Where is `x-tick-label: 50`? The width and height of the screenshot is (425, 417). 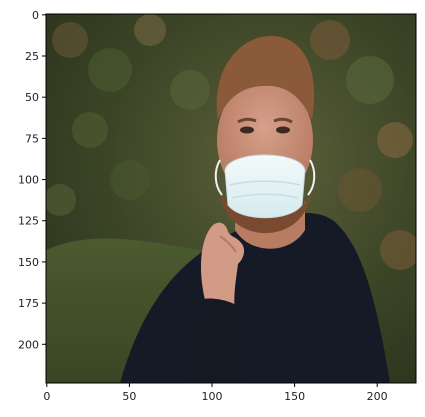 x-tick-label: 50 is located at coordinates (129, 396).